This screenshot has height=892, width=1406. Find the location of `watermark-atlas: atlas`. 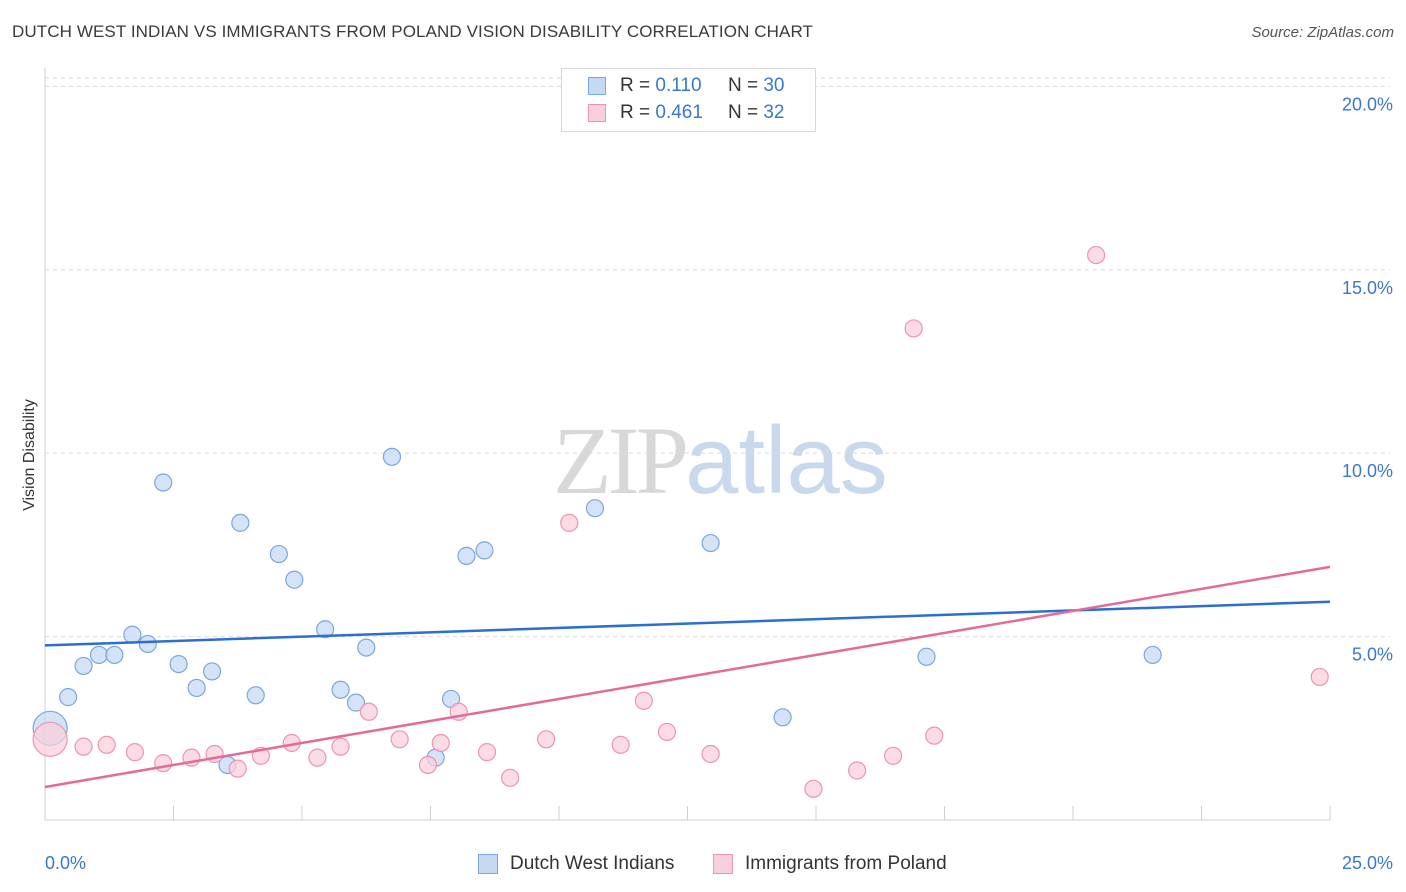

watermark-atlas: atlas is located at coordinates (786, 460).